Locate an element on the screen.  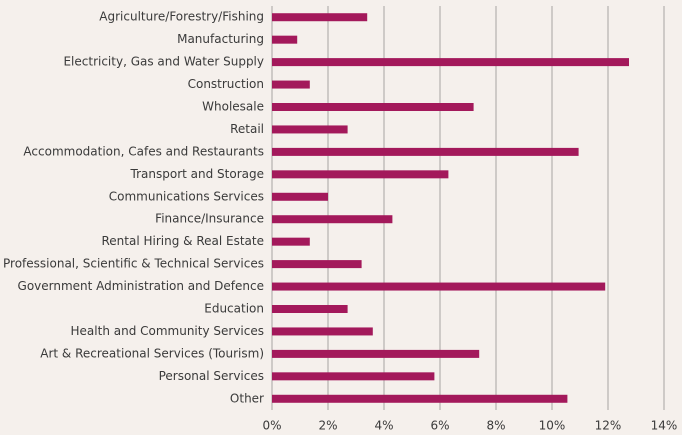
x-tick-label: 10% is located at coordinates (552, 426).